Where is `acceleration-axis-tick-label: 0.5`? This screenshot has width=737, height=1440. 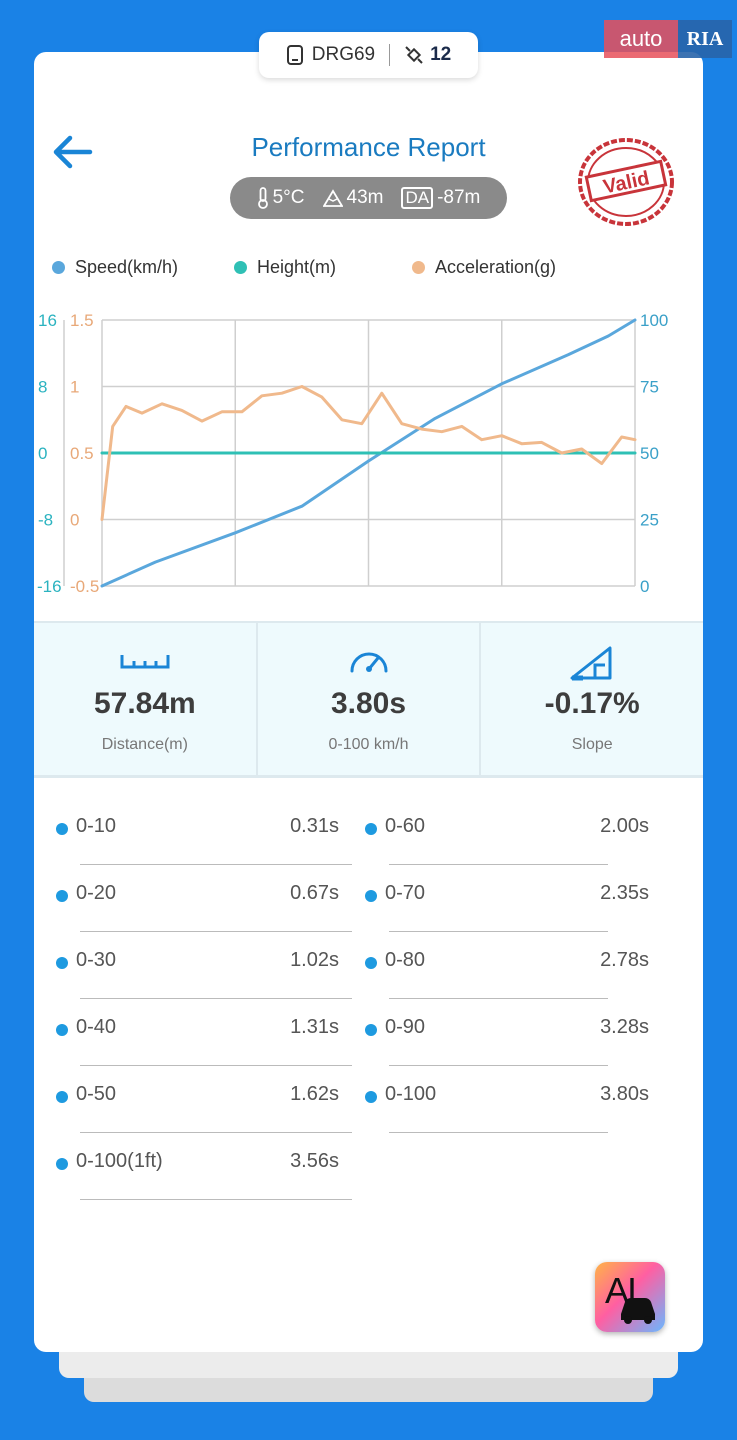 acceleration-axis-tick-label: 0.5 is located at coordinates (82, 453).